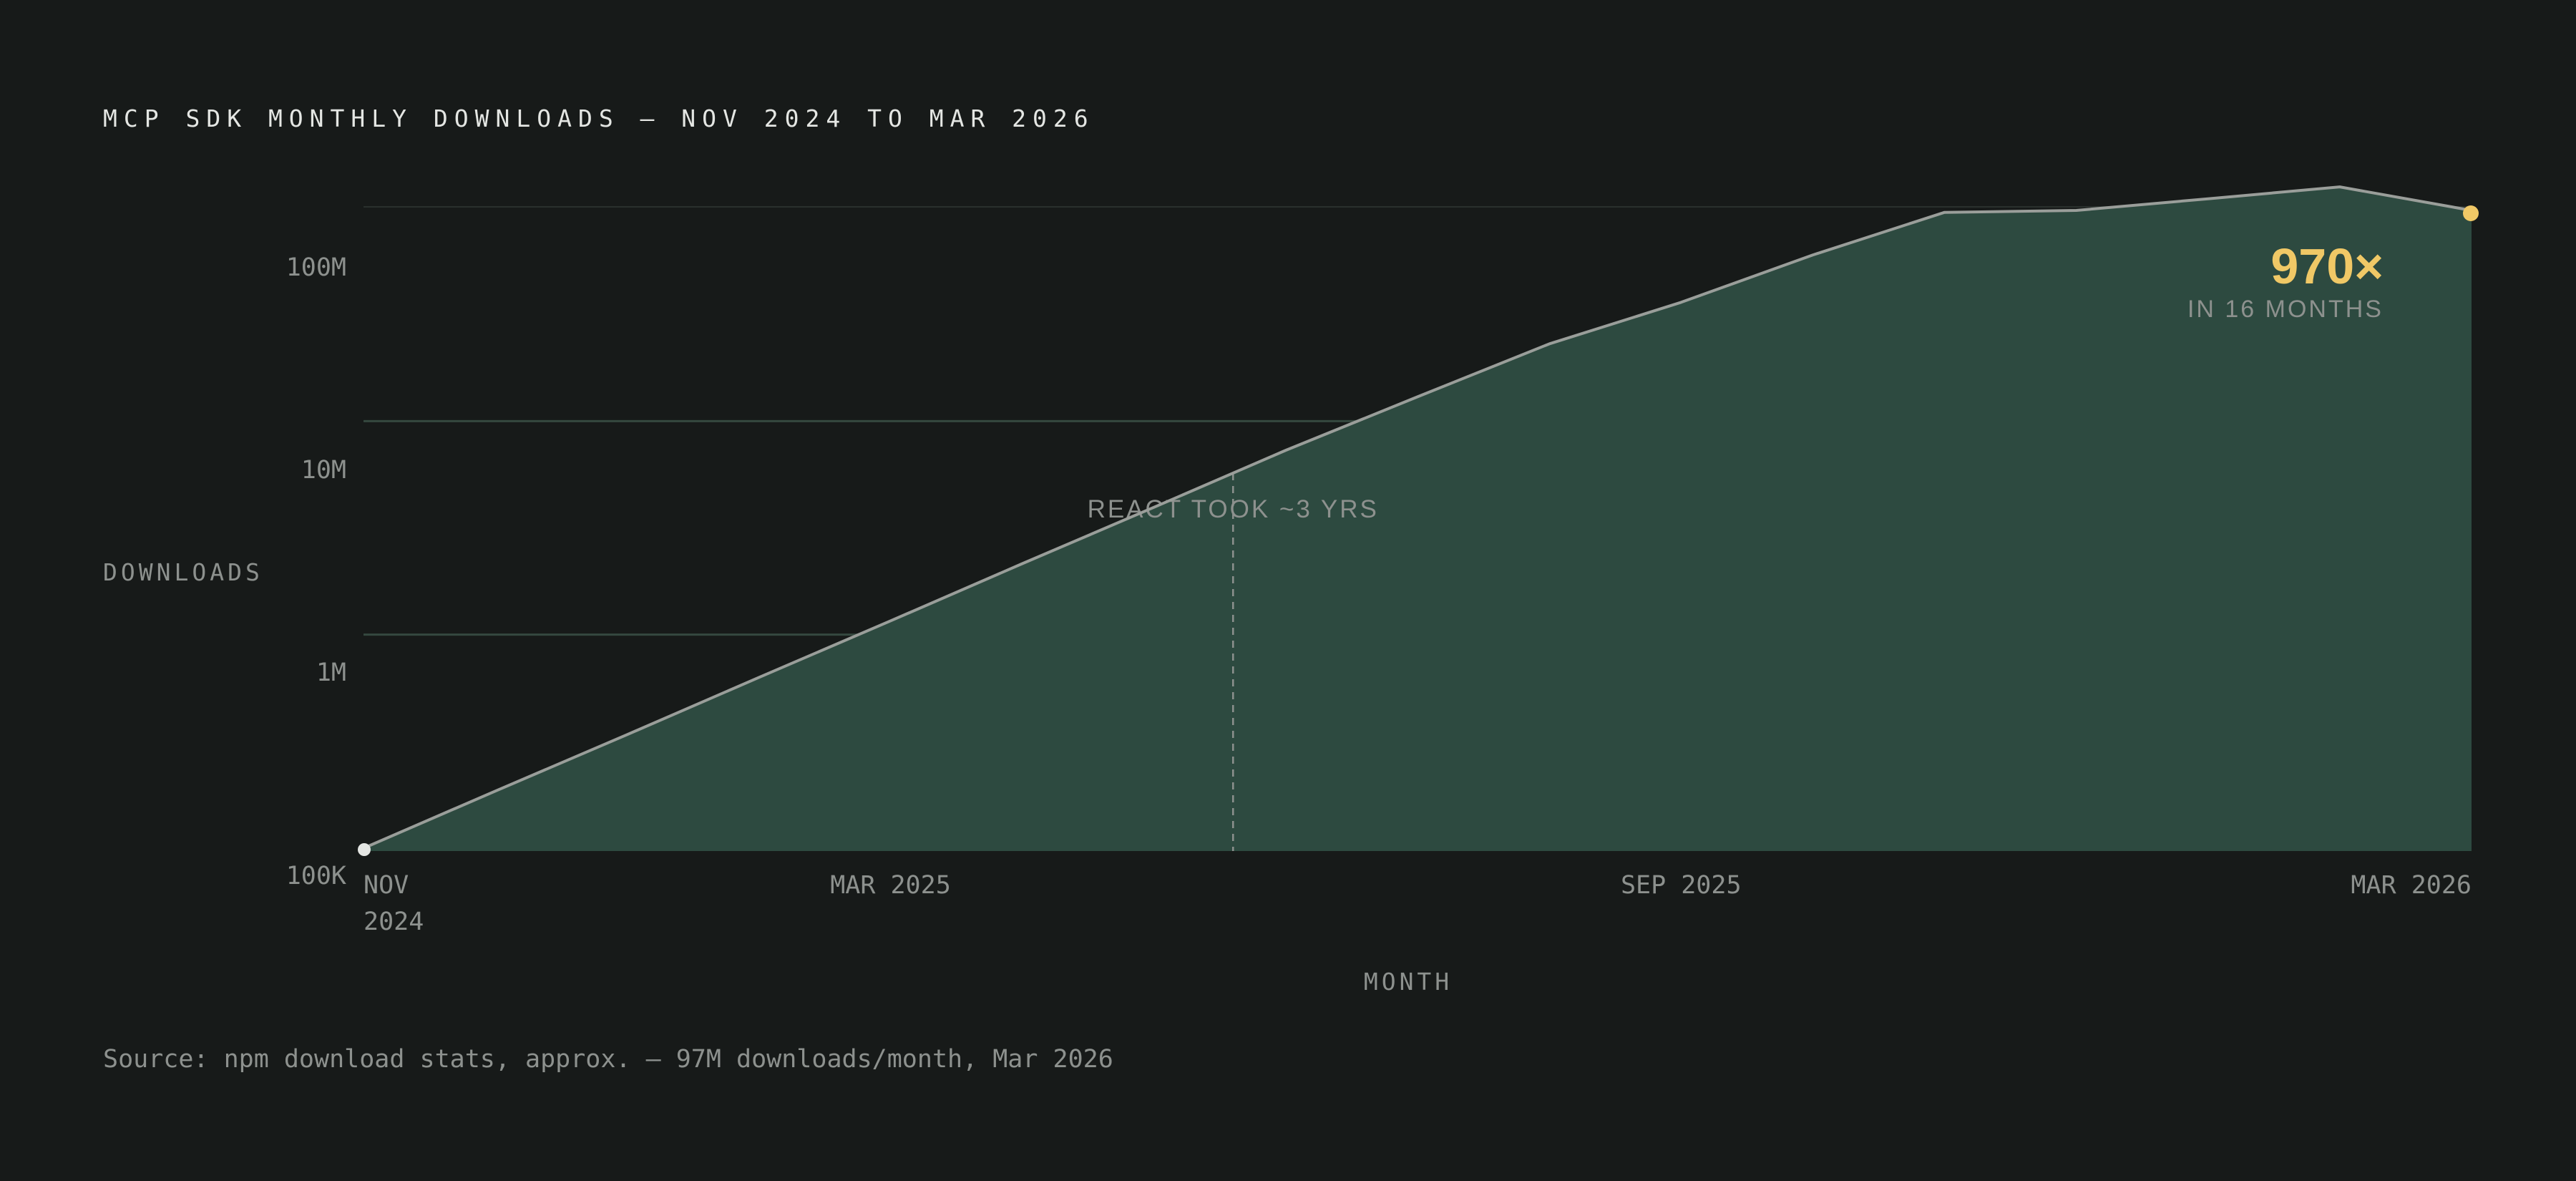  What do you see at coordinates (316, 267) in the screenshot?
I see `y-tick-label-100M: 100M` at bounding box center [316, 267].